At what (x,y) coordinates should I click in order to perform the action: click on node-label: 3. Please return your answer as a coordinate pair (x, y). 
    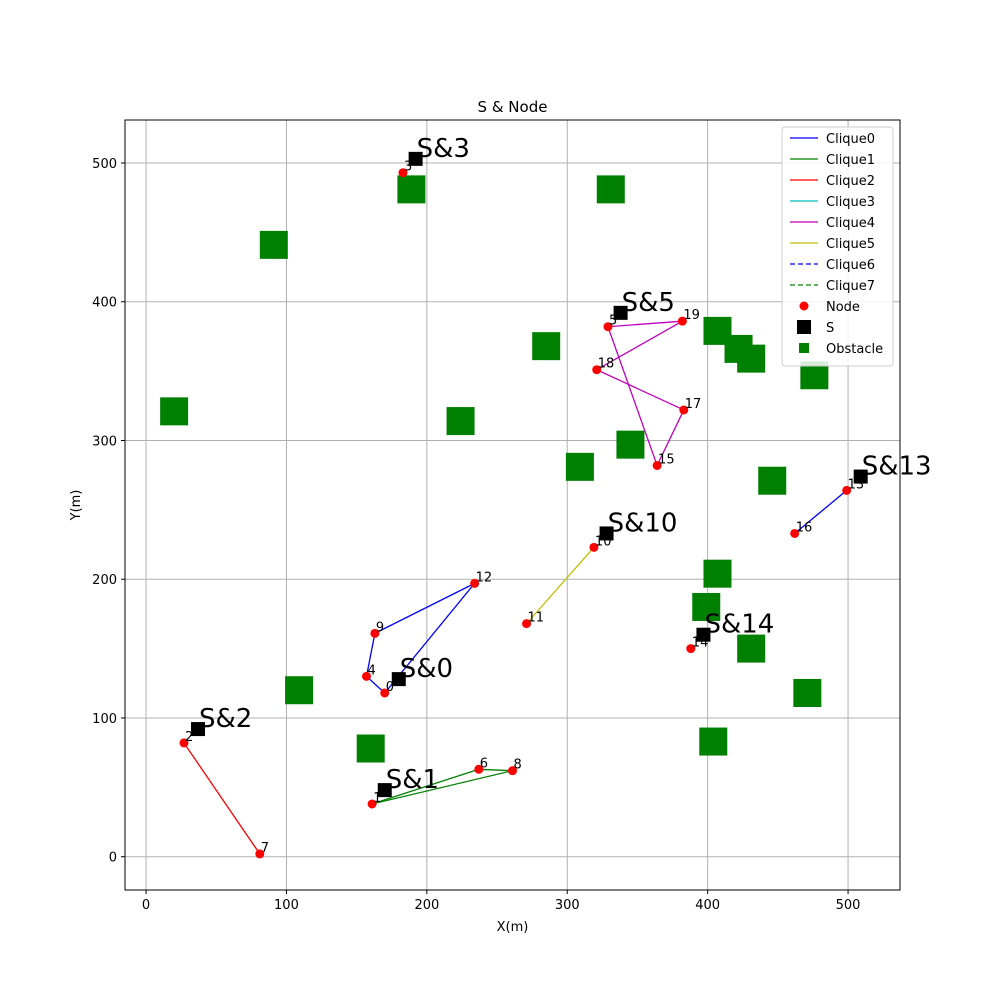
    Looking at the image, I should click on (408, 167).